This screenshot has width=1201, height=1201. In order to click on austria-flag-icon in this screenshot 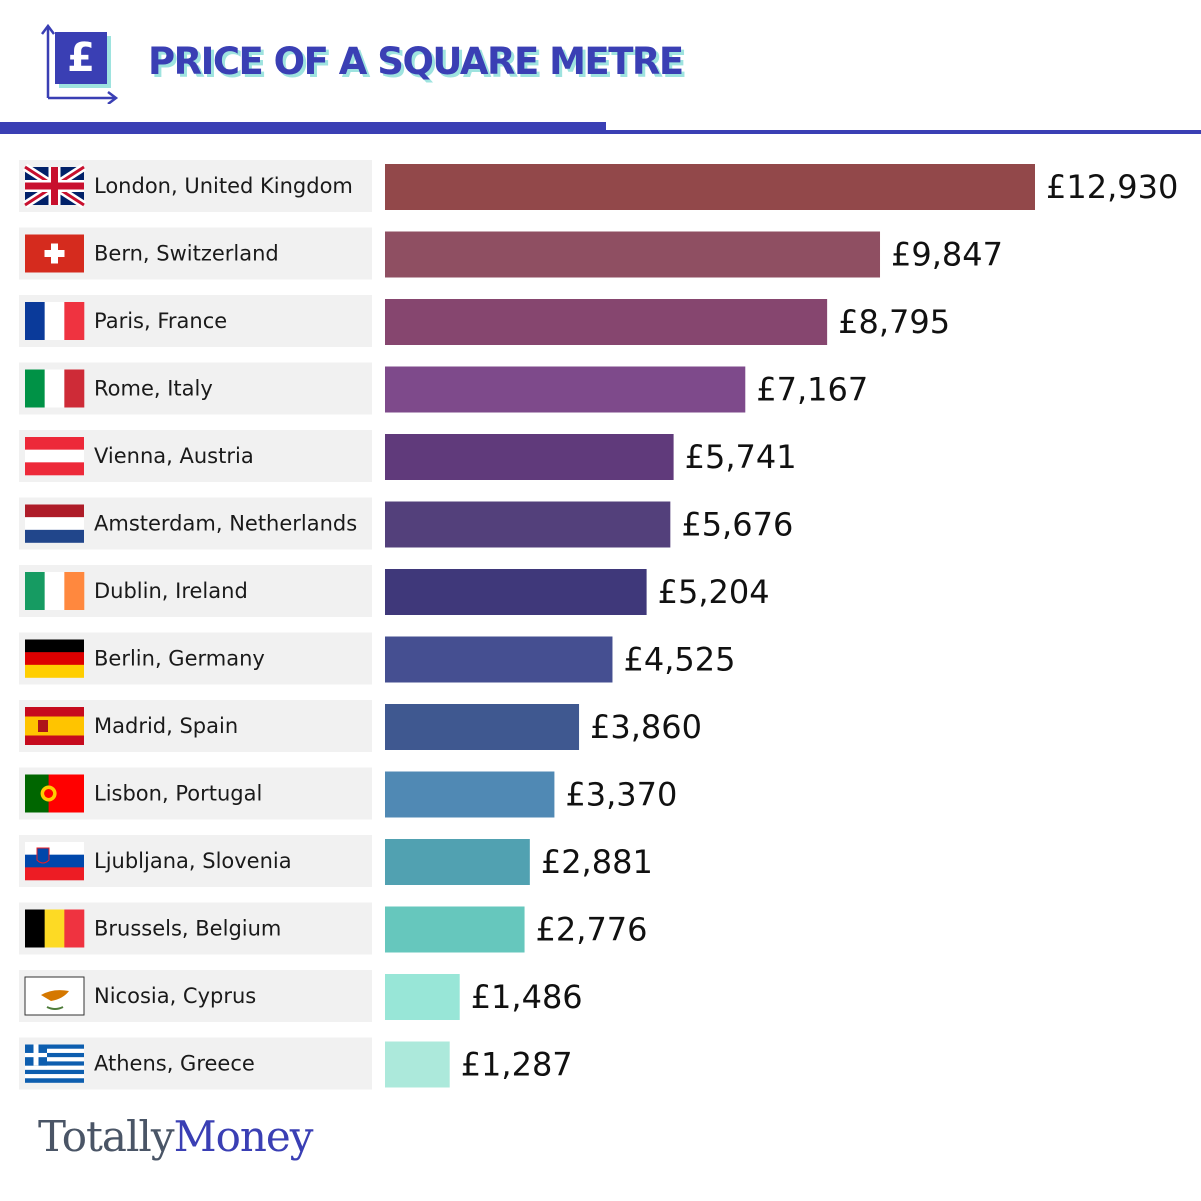, I will do `click(54, 456)`.